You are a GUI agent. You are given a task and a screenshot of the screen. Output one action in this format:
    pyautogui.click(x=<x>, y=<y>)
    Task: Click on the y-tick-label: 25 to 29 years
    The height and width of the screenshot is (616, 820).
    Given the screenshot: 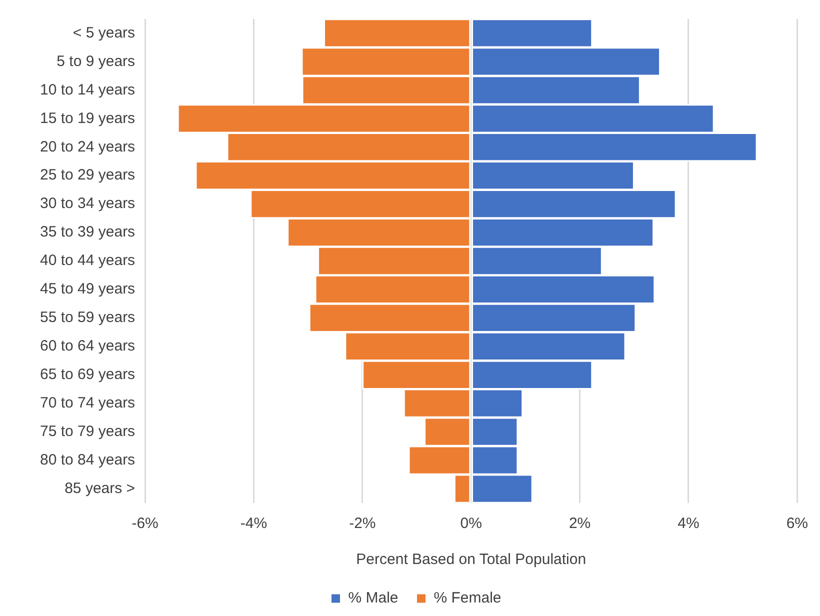 What is the action you would take?
    pyautogui.click(x=88, y=175)
    